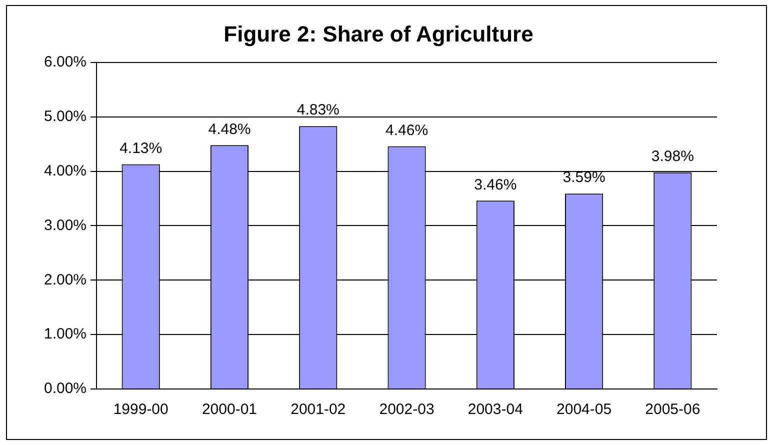  I want to click on x-tick-label: 2002-03, so click(406, 409).